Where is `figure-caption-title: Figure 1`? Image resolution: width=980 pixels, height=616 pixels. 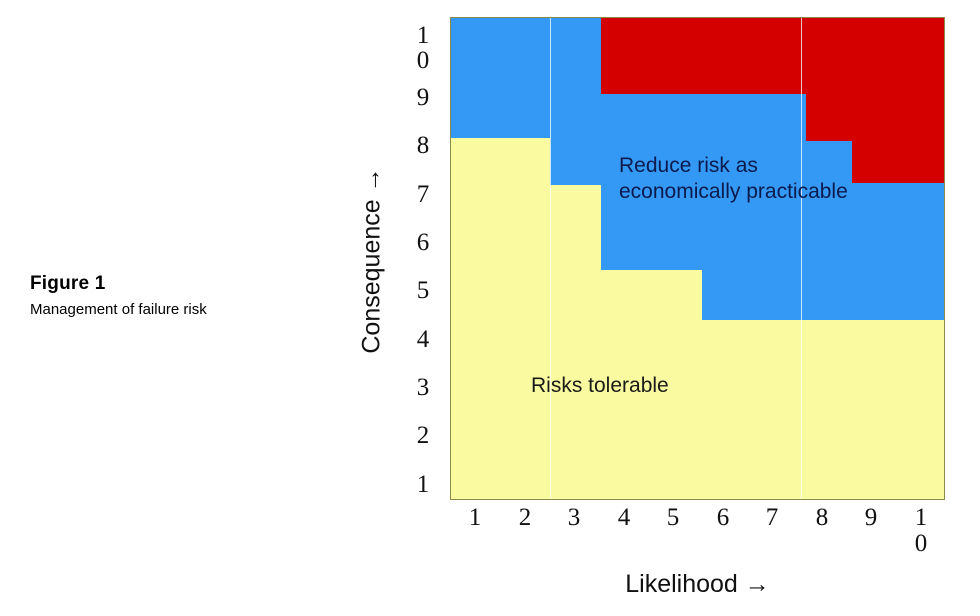 figure-caption-title: Figure 1 is located at coordinates (68, 283).